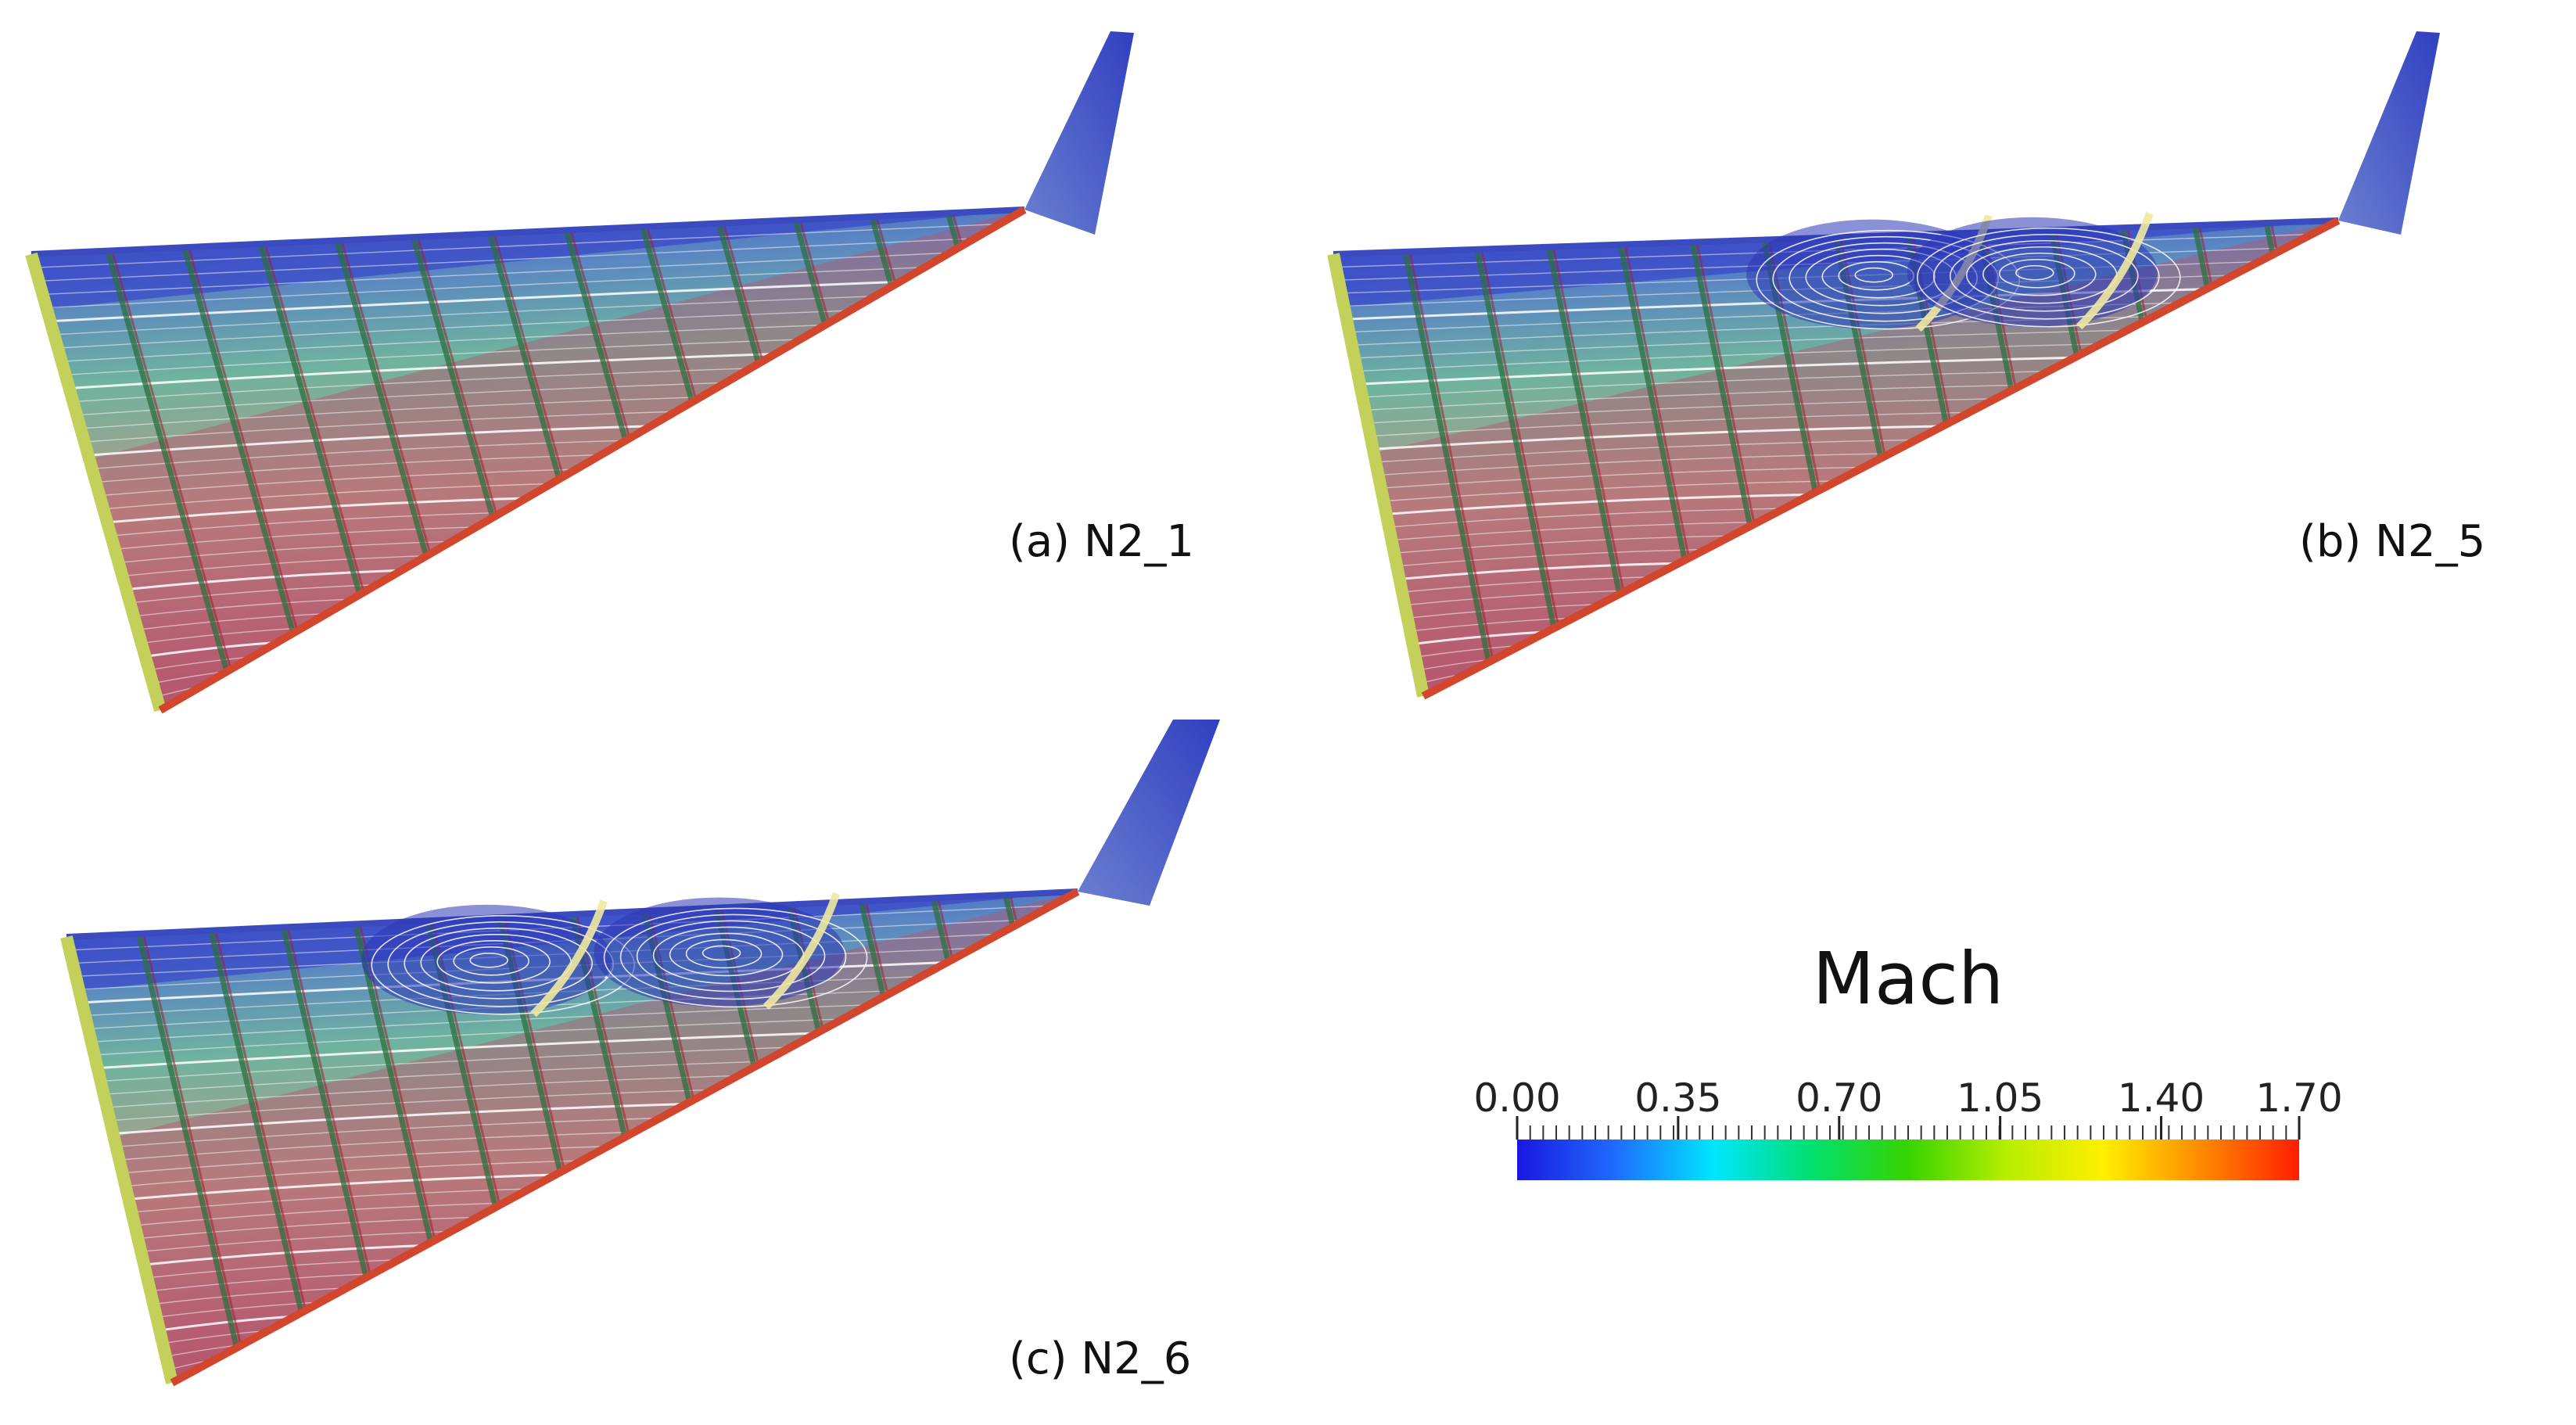 The height and width of the screenshot is (1425, 2576). I want to click on colorbar-gradient, so click(1908, 1160).